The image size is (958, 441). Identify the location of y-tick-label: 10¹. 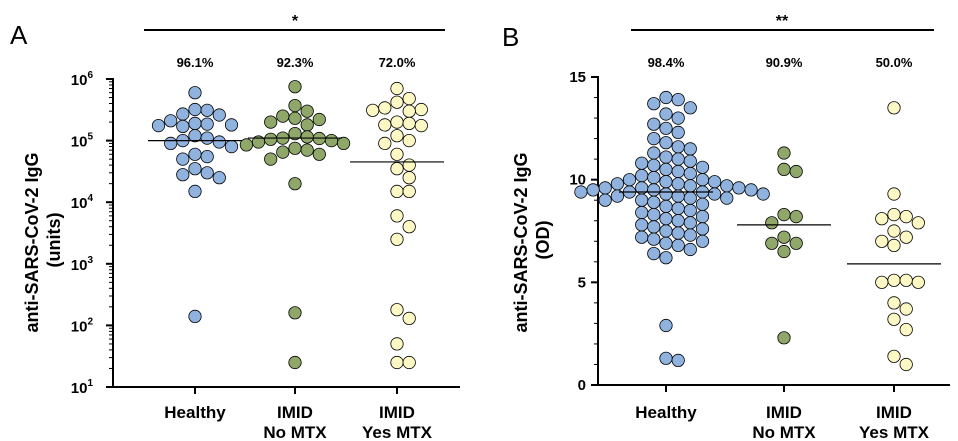
(82, 387).